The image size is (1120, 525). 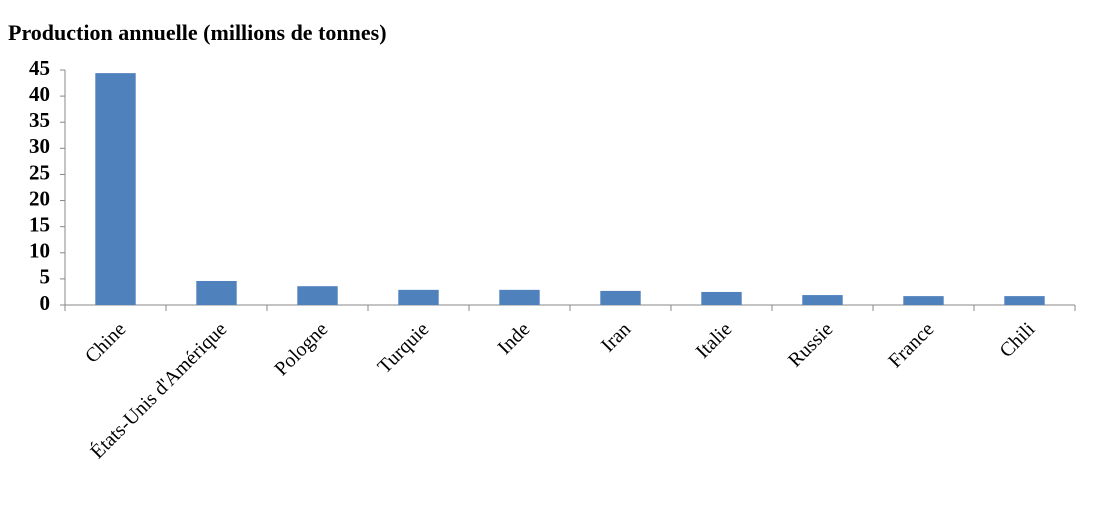 What do you see at coordinates (616, 337) in the screenshot?
I see `x-tick-label: Iran` at bounding box center [616, 337].